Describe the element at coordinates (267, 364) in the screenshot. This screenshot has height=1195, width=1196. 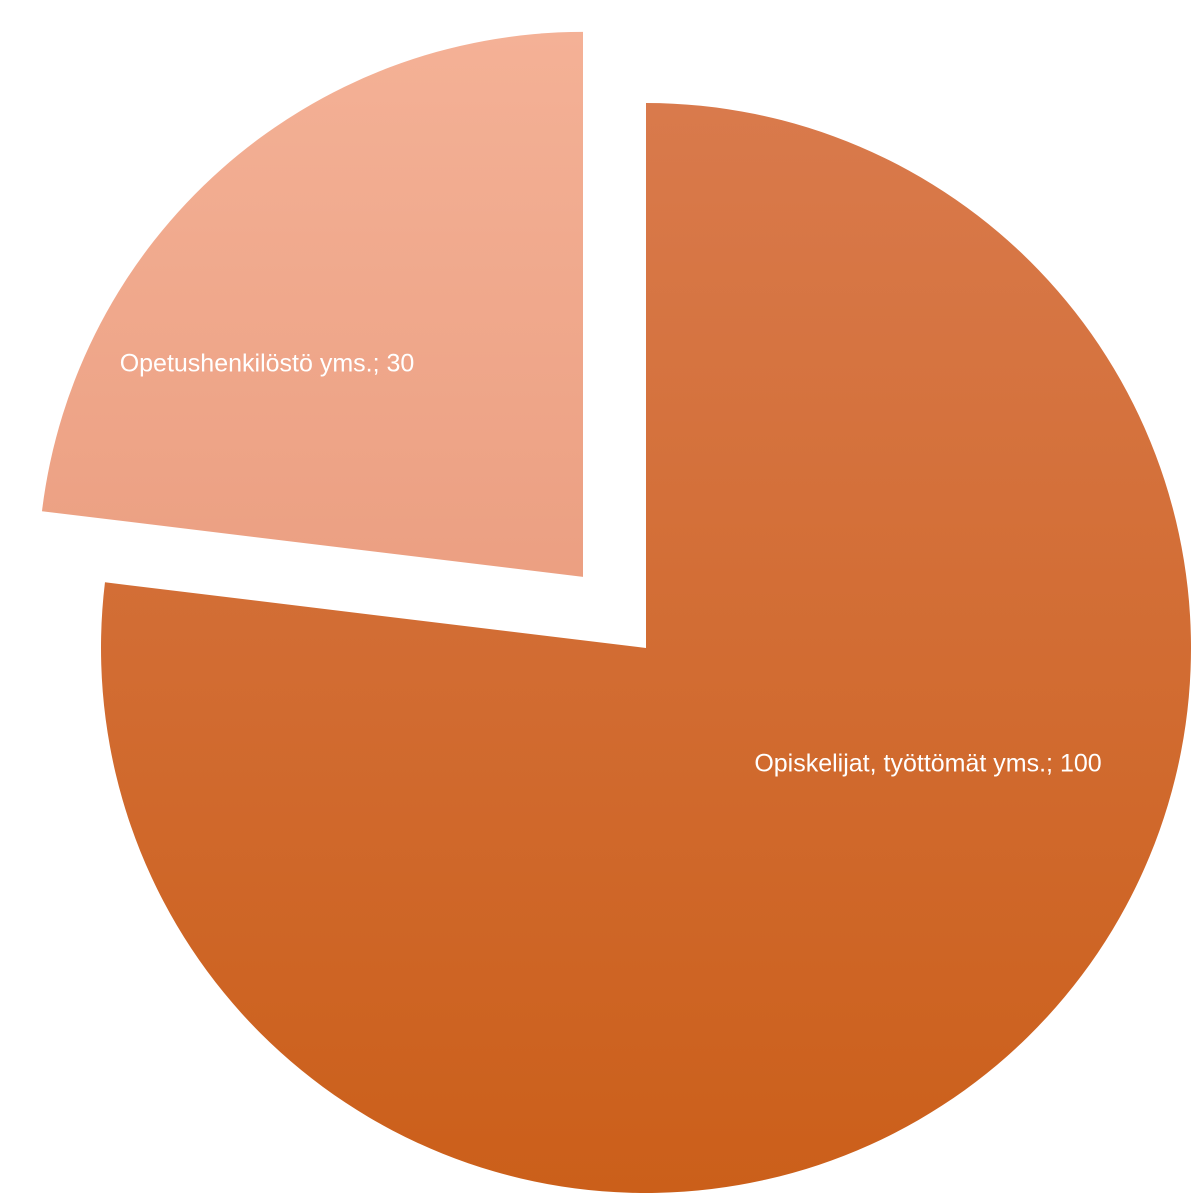
I see `pie-slice-label-opetushenkilosto: Opetushenkilöstö yms.; 30` at that location.